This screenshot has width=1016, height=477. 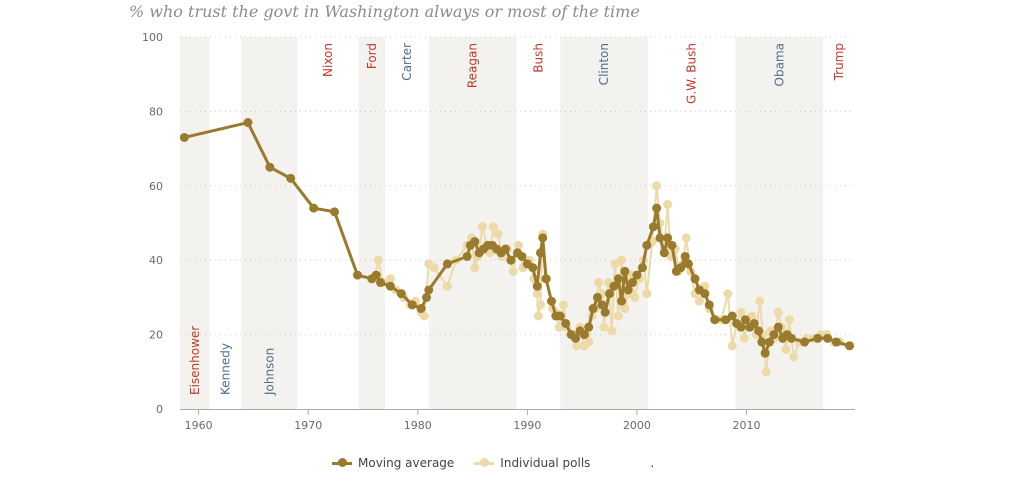 I want to click on x-tick-label: 1980, so click(x=418, y=425).